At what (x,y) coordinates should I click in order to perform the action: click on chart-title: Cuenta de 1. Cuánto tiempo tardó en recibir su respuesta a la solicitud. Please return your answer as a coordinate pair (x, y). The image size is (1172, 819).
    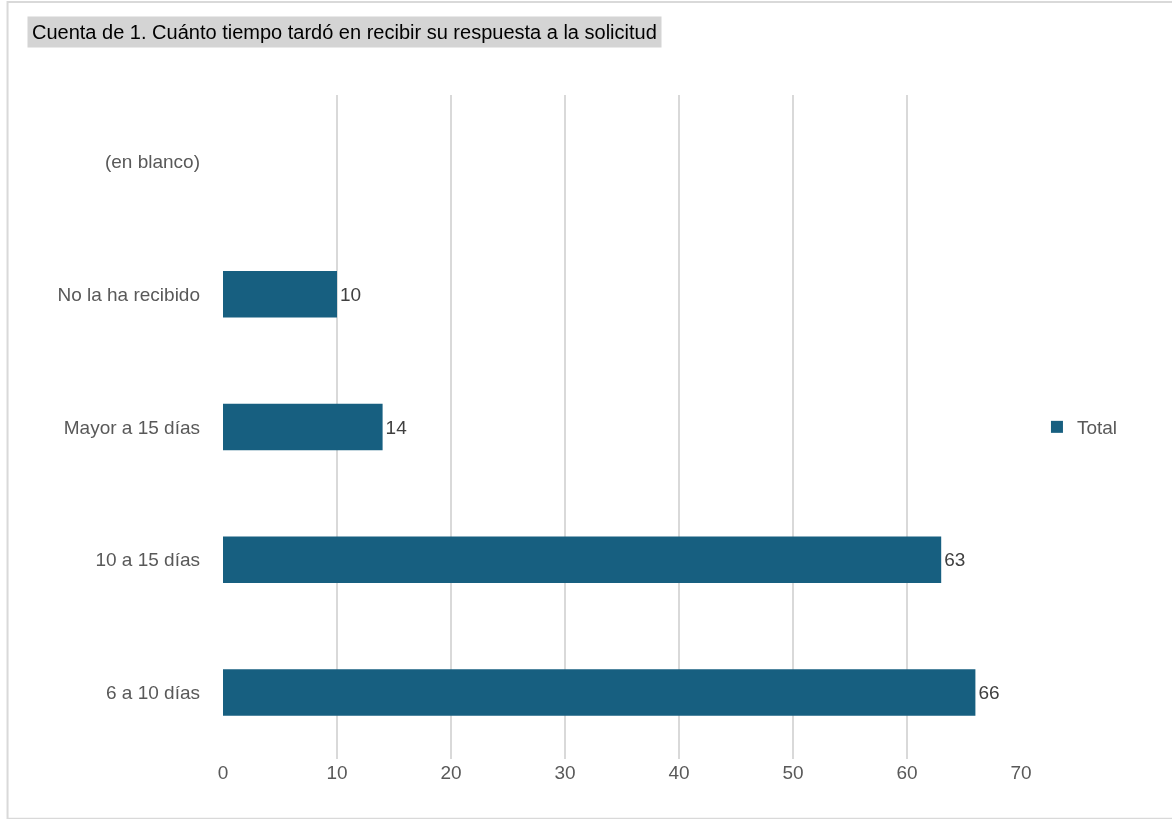
    Looking at the image, I should click on (344, 32).